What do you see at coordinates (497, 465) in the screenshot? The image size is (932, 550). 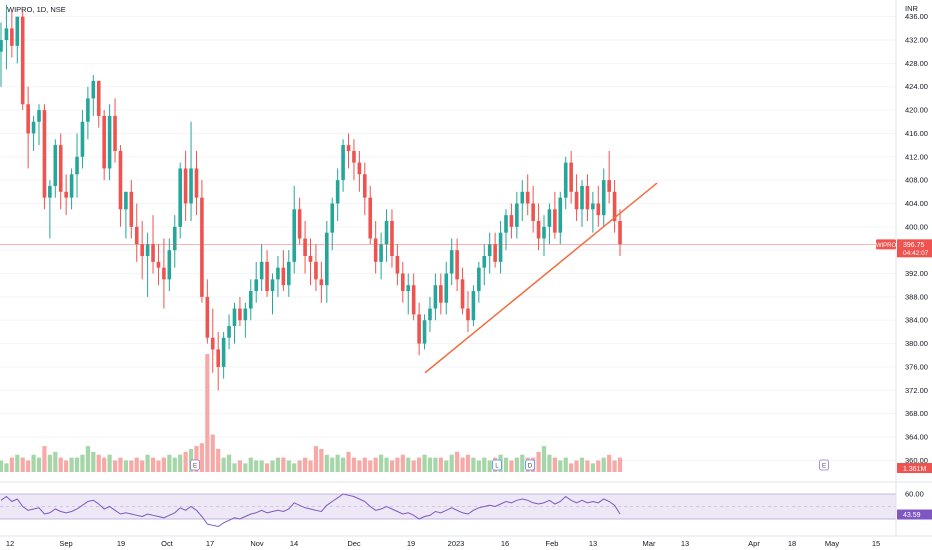 I see `event-marker: L` at bounding box center [497, 465].